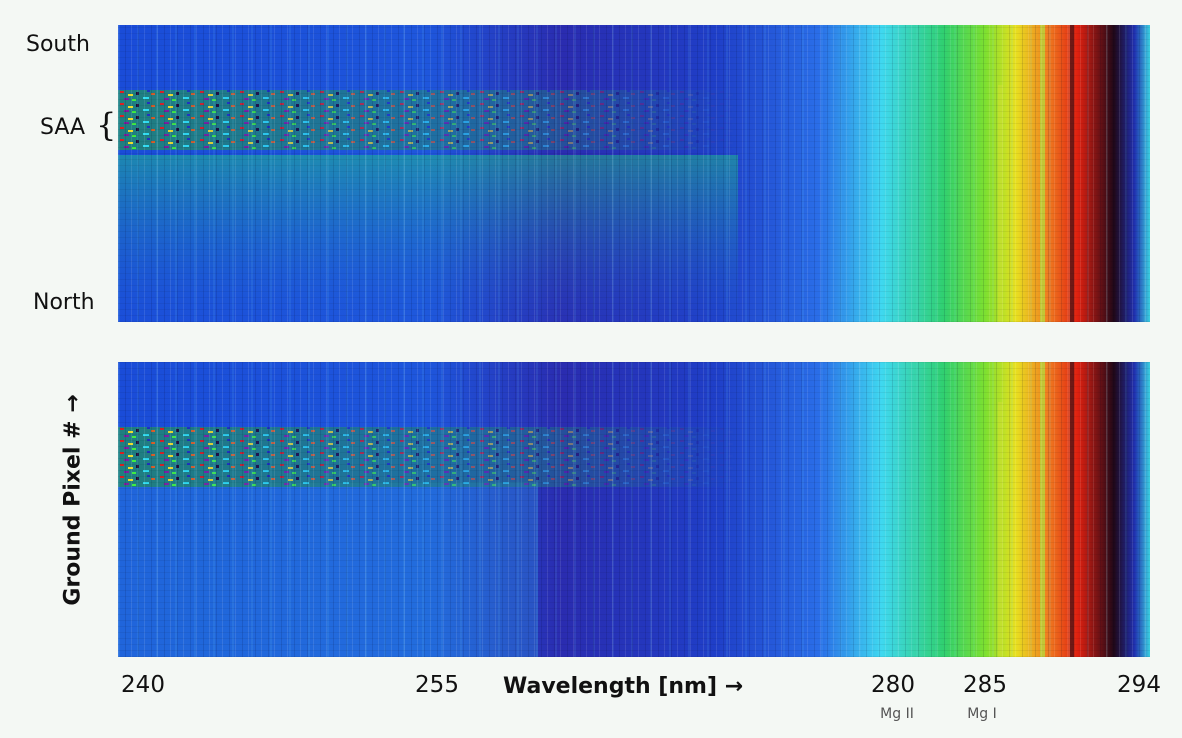  I want to click on x-tick-label: 280, so click(893, 685).